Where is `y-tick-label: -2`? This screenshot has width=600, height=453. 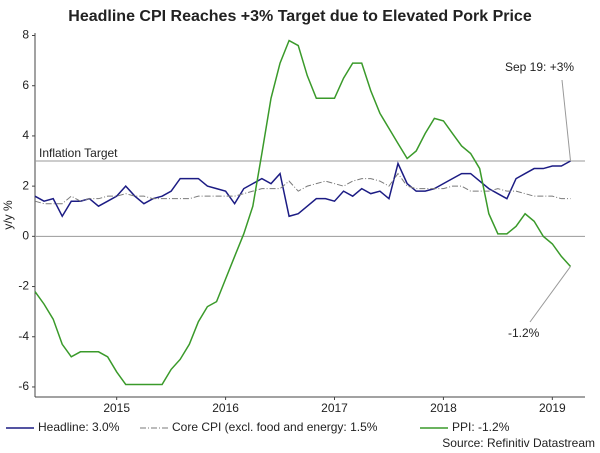 y-tick-label: -2 is located at coordinates (23, 286).